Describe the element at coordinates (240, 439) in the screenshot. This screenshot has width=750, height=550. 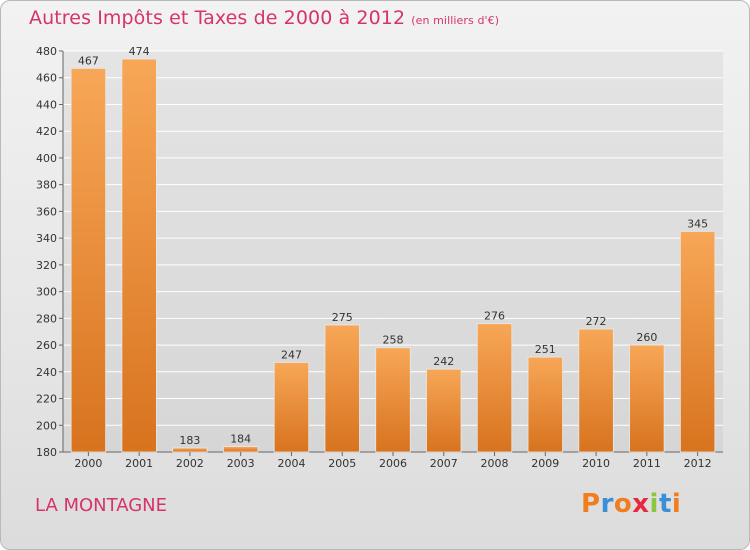
I see `data-label: 184` at that location.